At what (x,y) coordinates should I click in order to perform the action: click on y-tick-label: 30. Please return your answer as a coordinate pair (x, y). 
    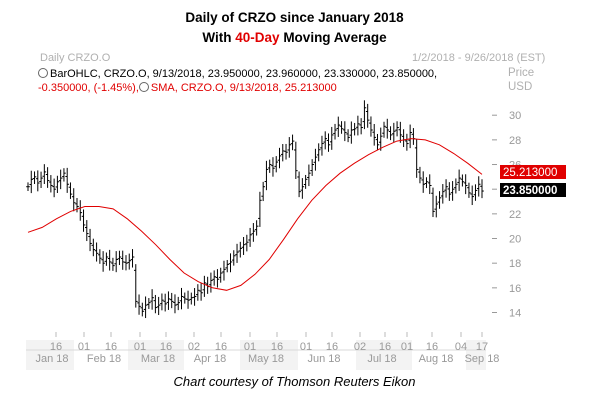
    Looking at the image, I should click on (515, 116).